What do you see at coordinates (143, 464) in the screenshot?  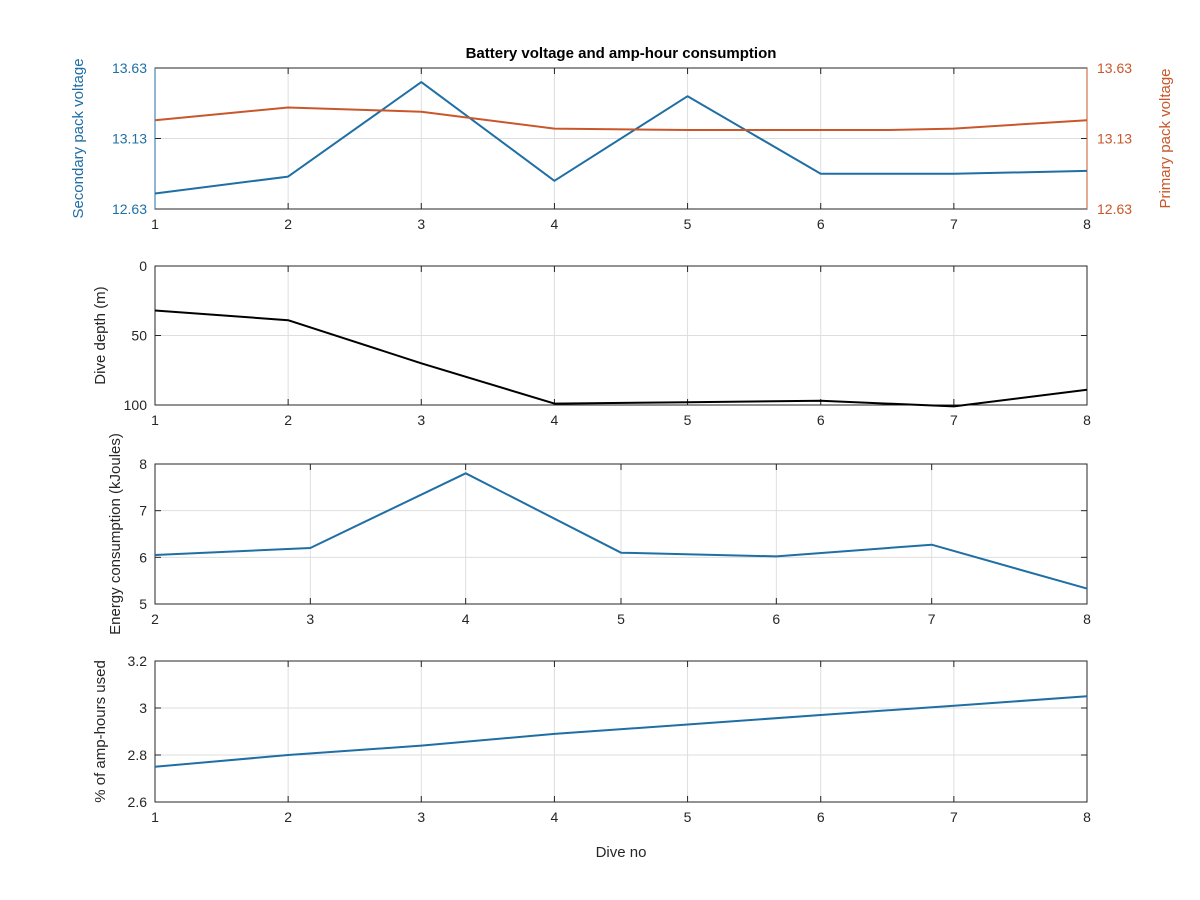 I see `y-tick-label: 8` at bounding box center [143, 464].